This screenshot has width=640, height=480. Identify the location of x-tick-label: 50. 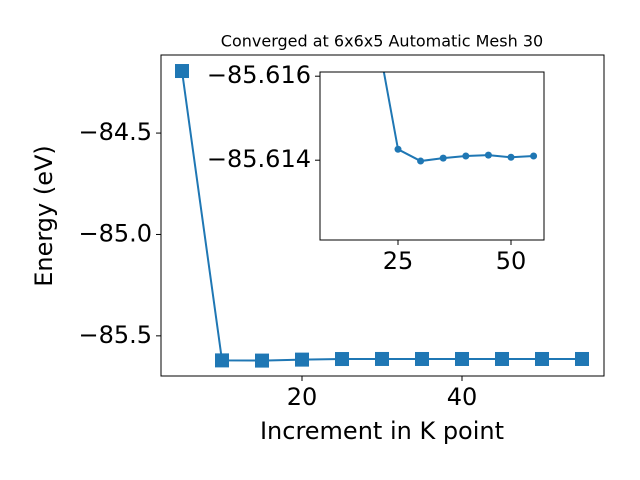
(511, 261).